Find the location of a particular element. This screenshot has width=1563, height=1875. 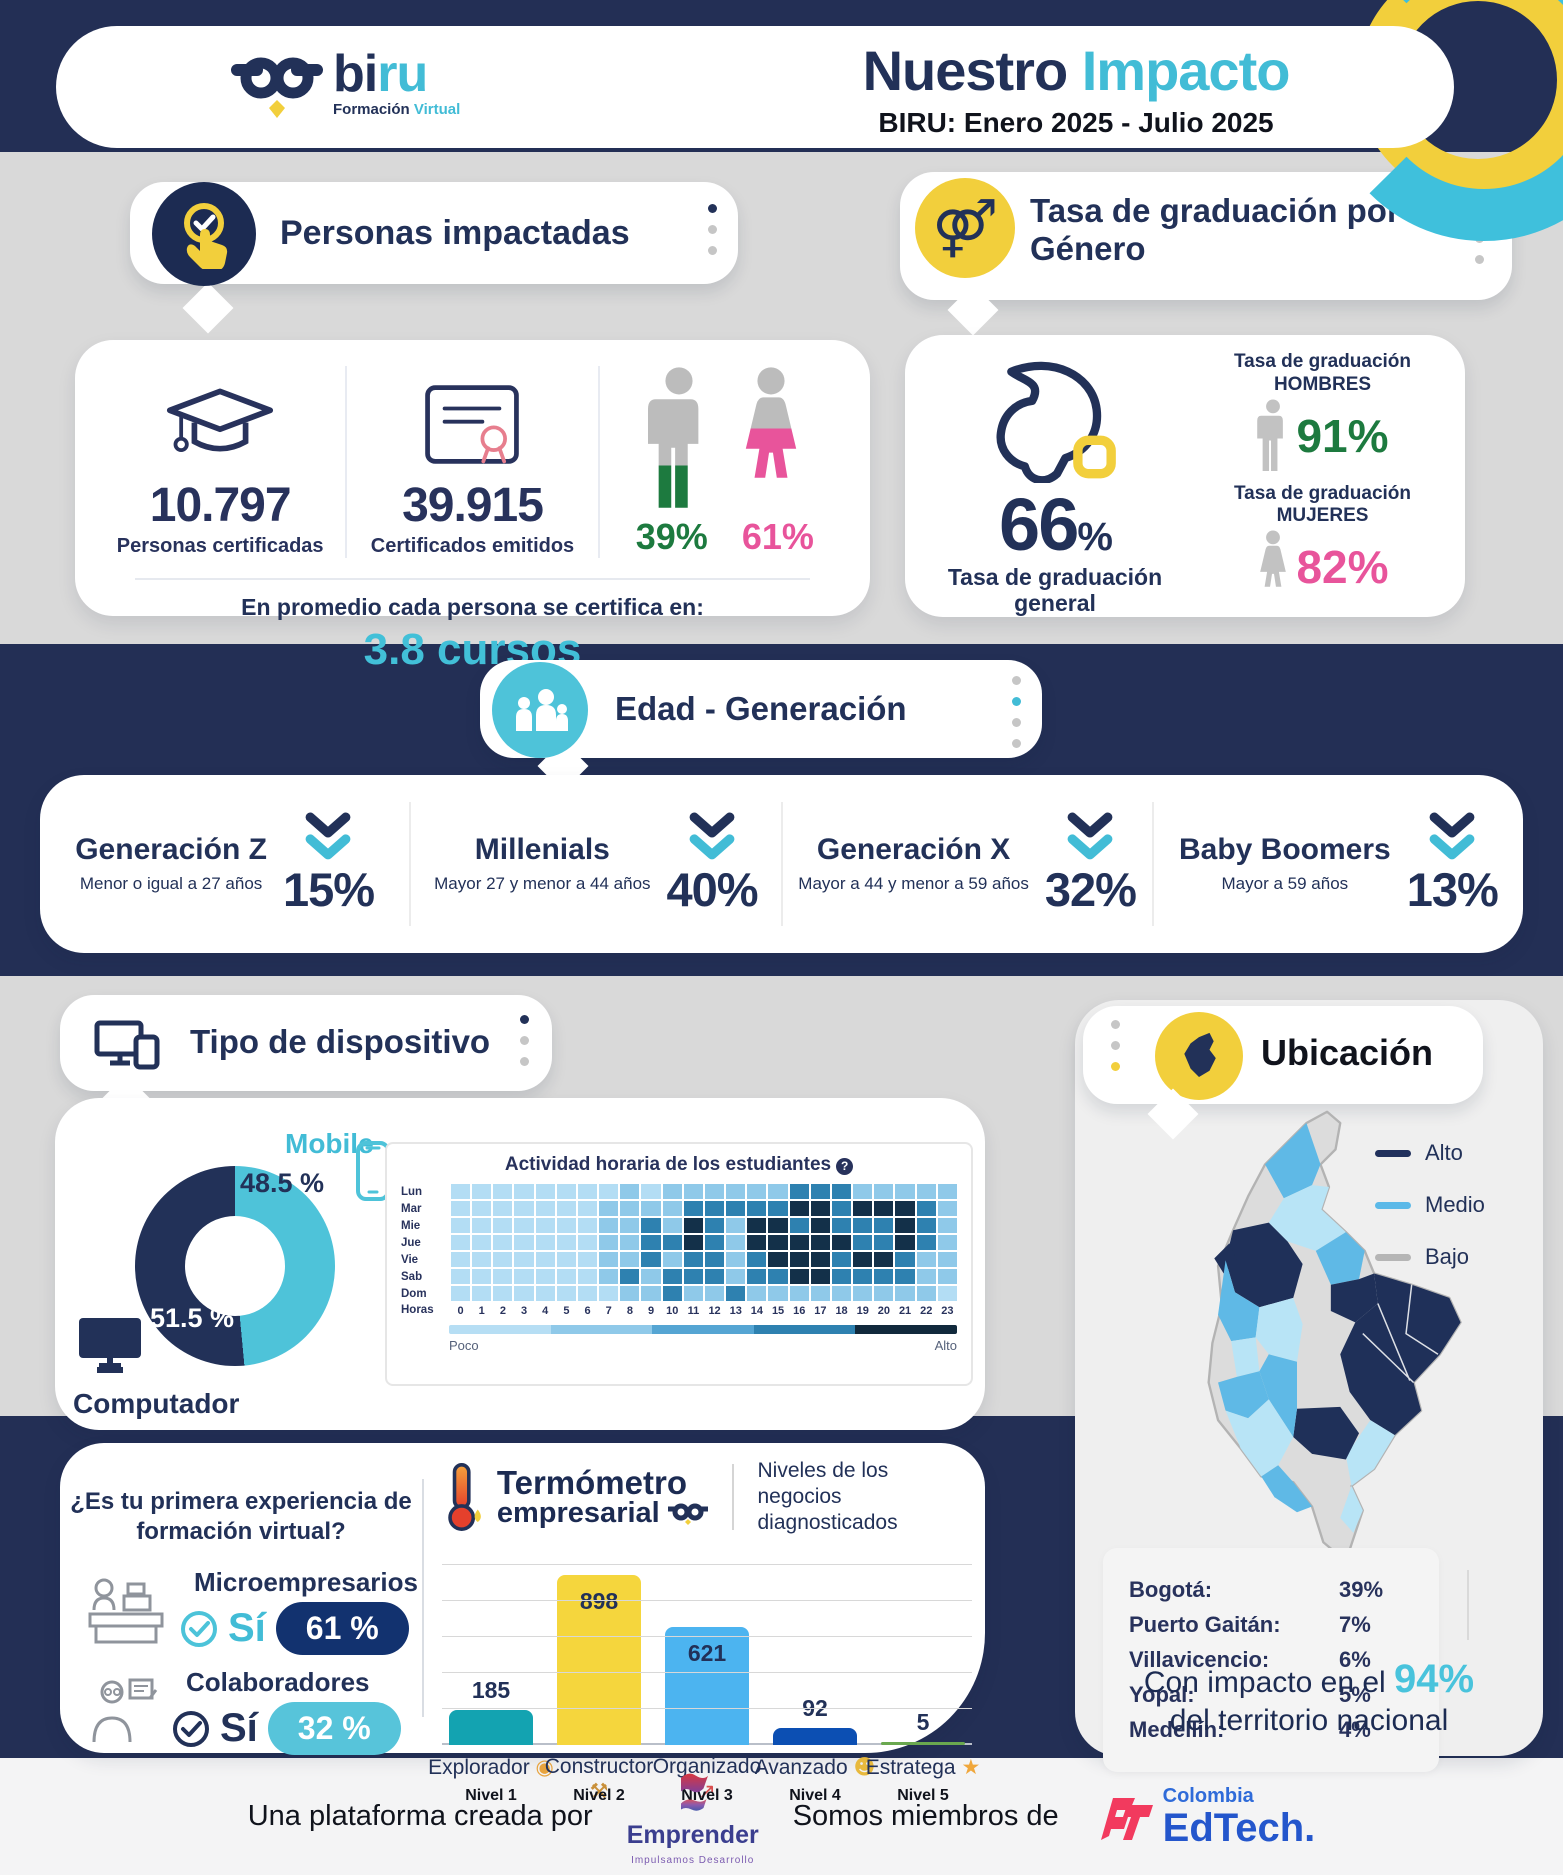

logo-text-bi: bi is located at coordinates (355, 74).